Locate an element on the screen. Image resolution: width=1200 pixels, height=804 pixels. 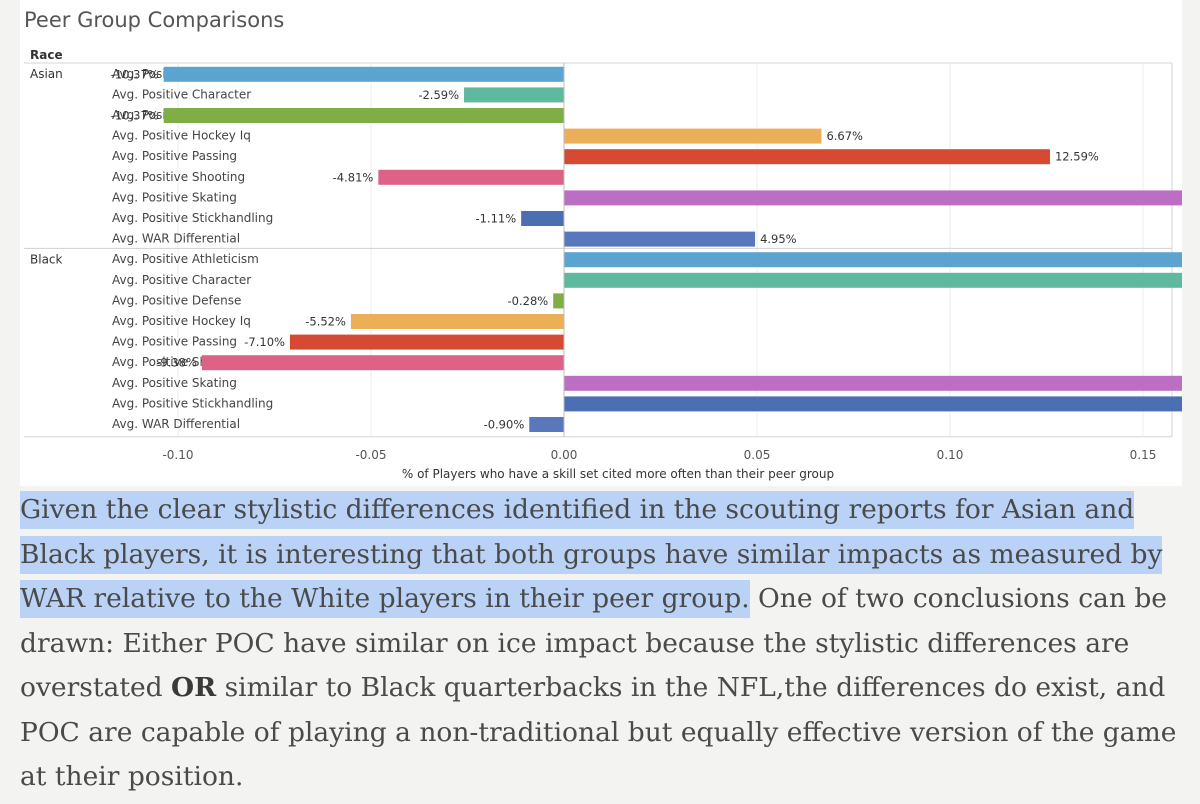
data-label: -0.28% is located at coordinates (528, 301).